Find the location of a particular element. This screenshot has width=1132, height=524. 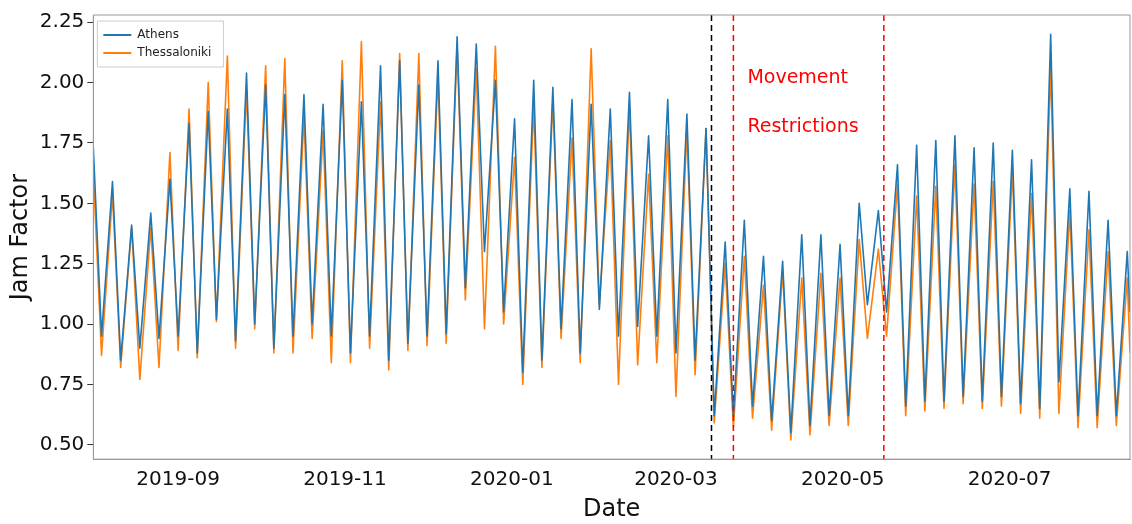

y-tick-label: 0.50 is located at coordinates (62, 442).